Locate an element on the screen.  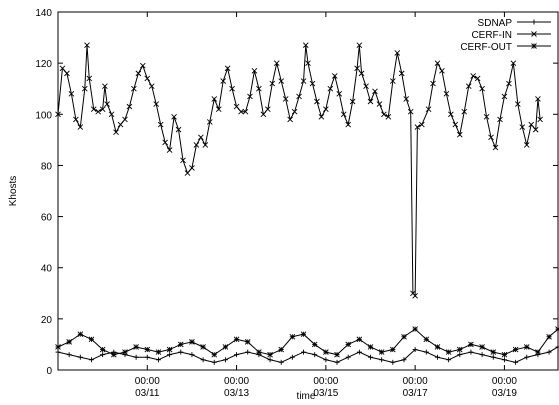
x-tick-label-date: 03/11 is located at coordinates (147, 393).